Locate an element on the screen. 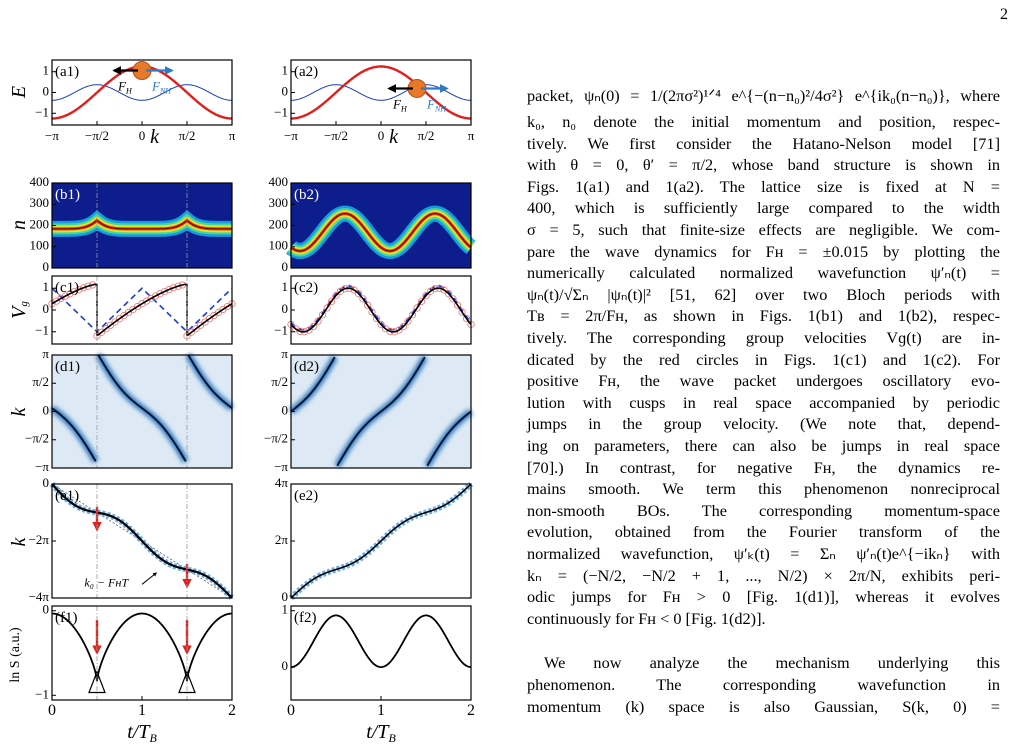 The image size is (1026, 749). panel-frame is located at coordinates (142, 653).